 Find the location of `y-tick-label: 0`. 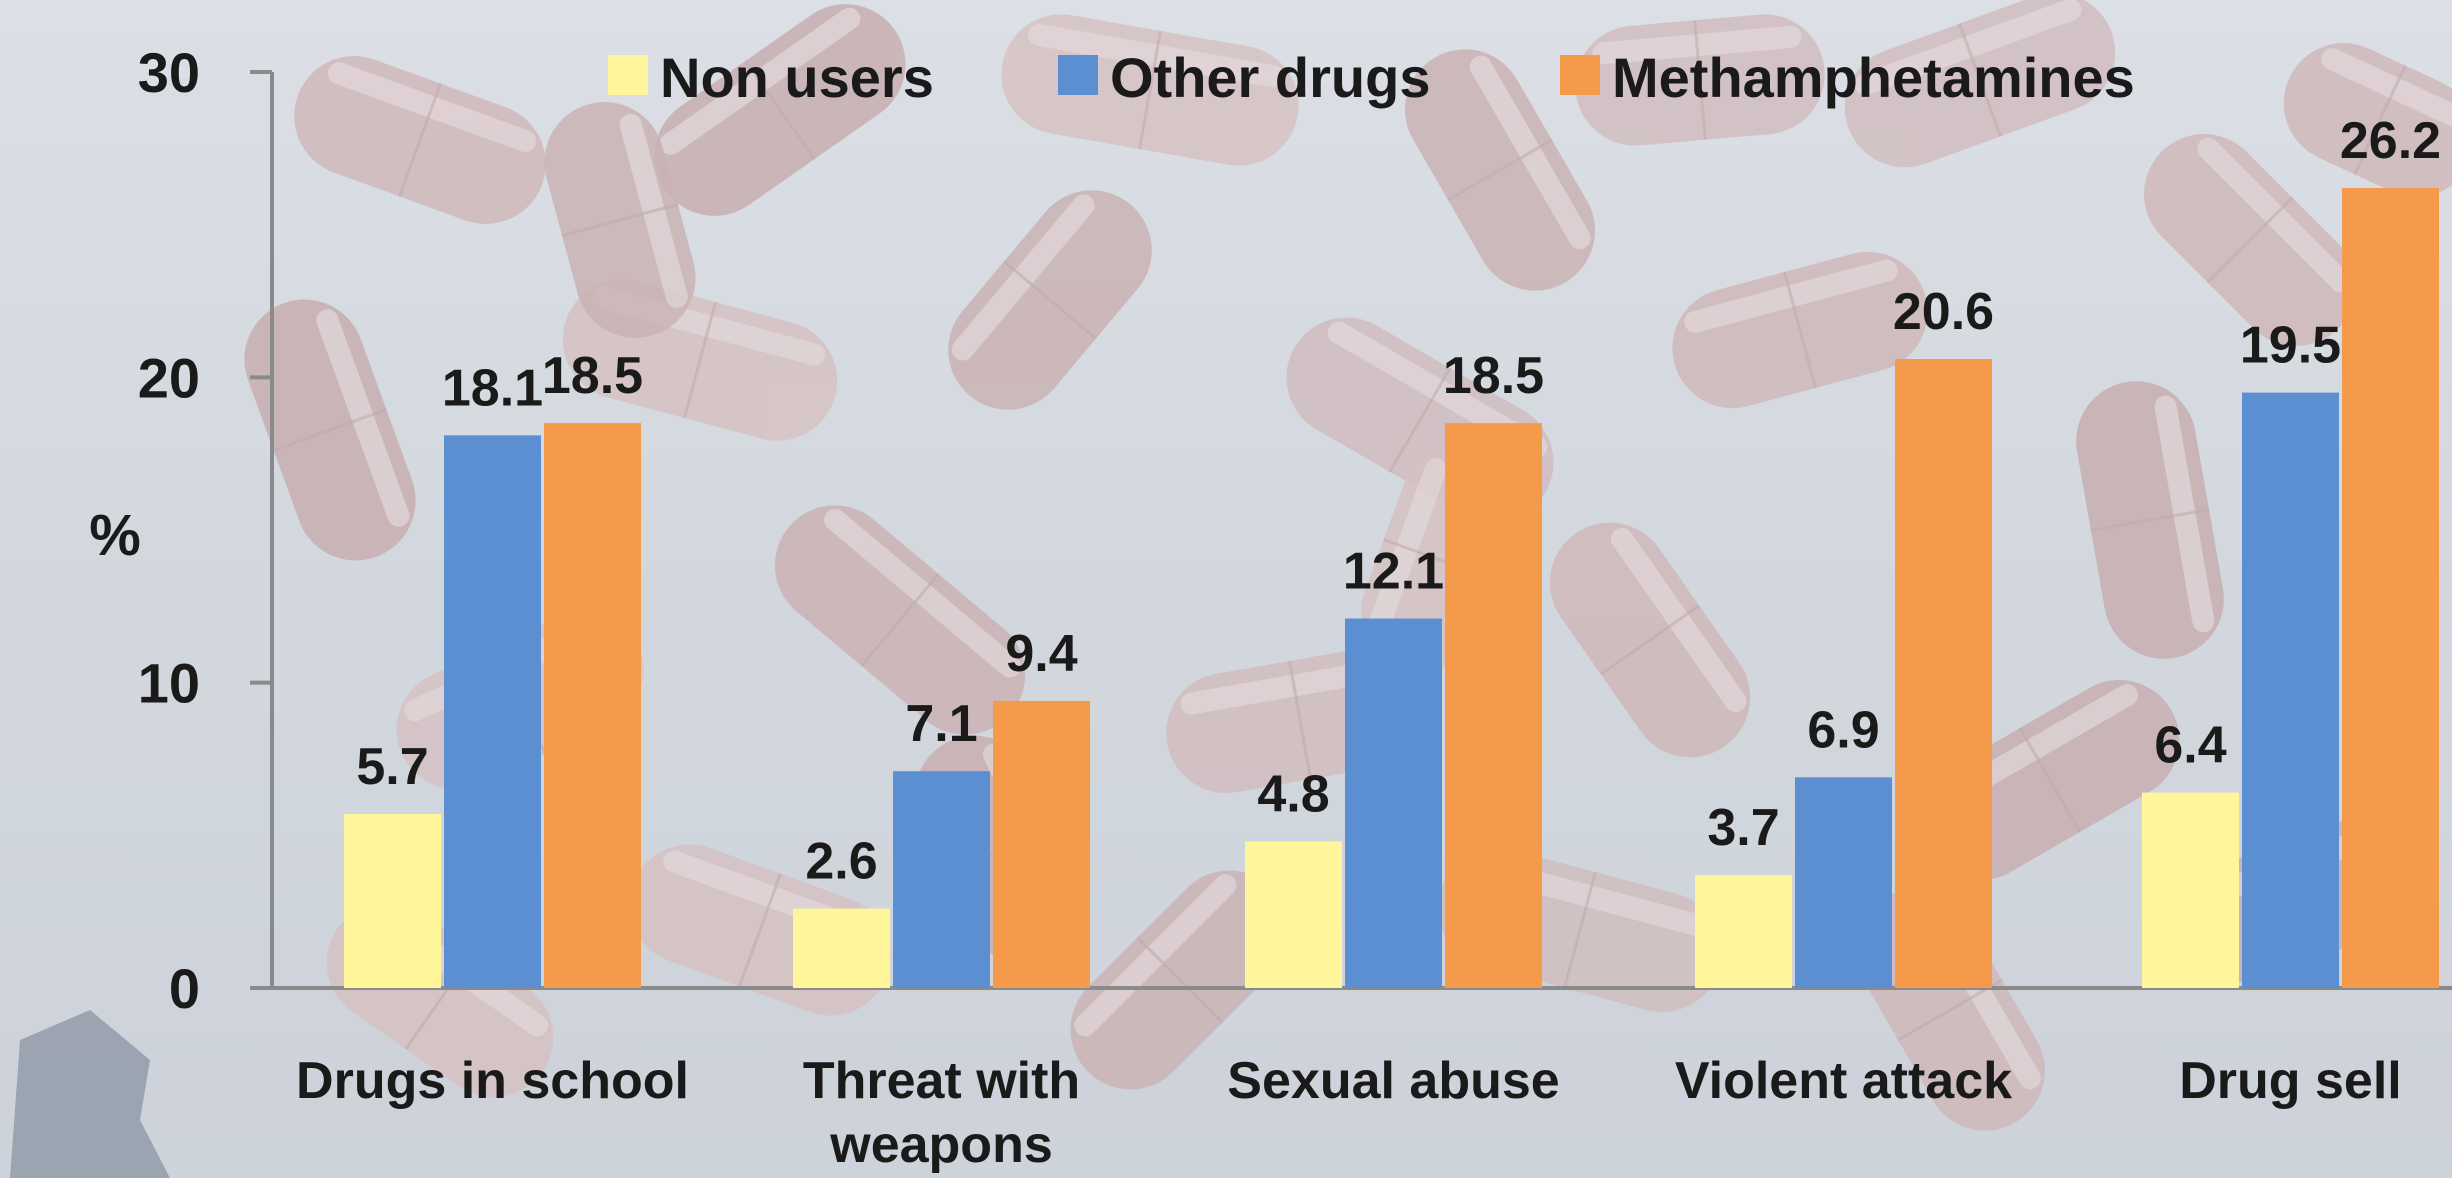

y-tick-label: 0 is located at coordinates (184, 988).